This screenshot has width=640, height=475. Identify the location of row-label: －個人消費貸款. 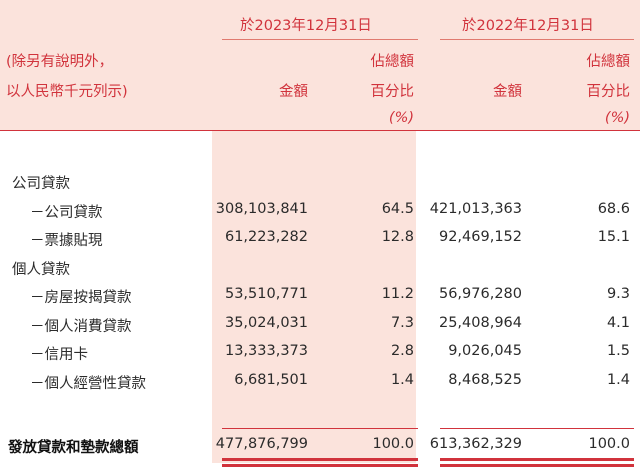
(81, 327).